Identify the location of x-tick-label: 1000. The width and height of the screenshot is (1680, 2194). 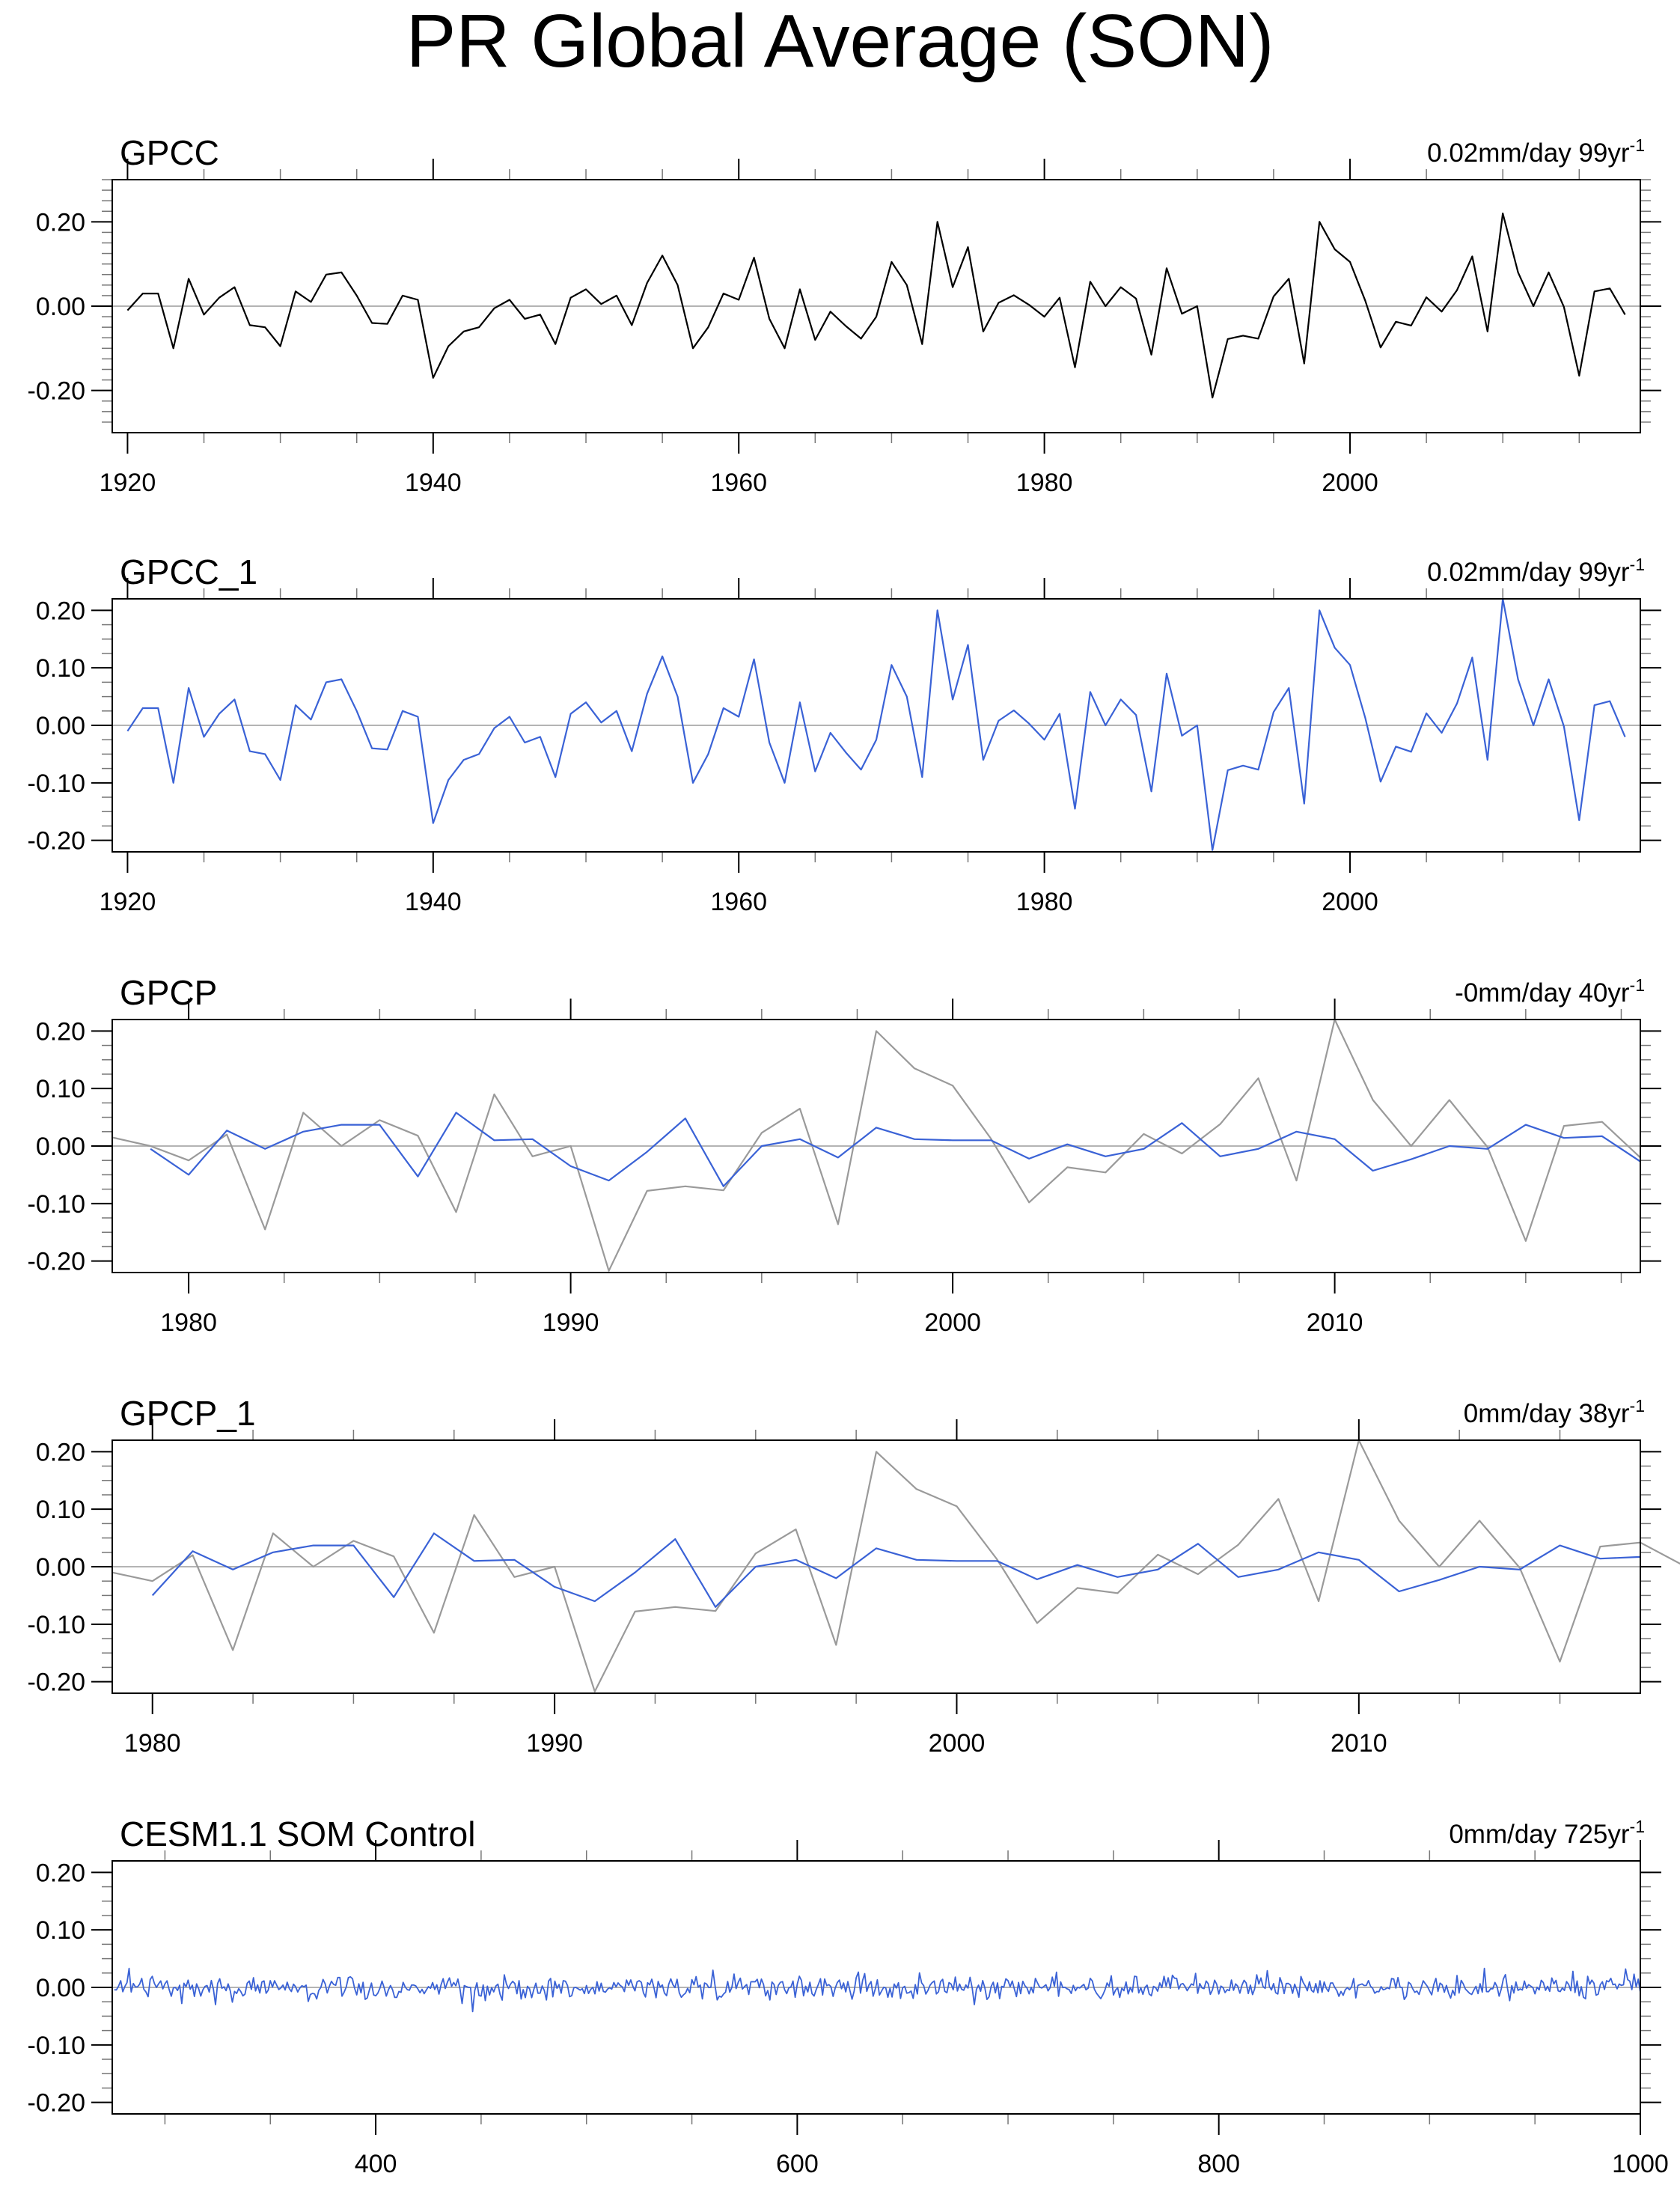
(1640, 2164).